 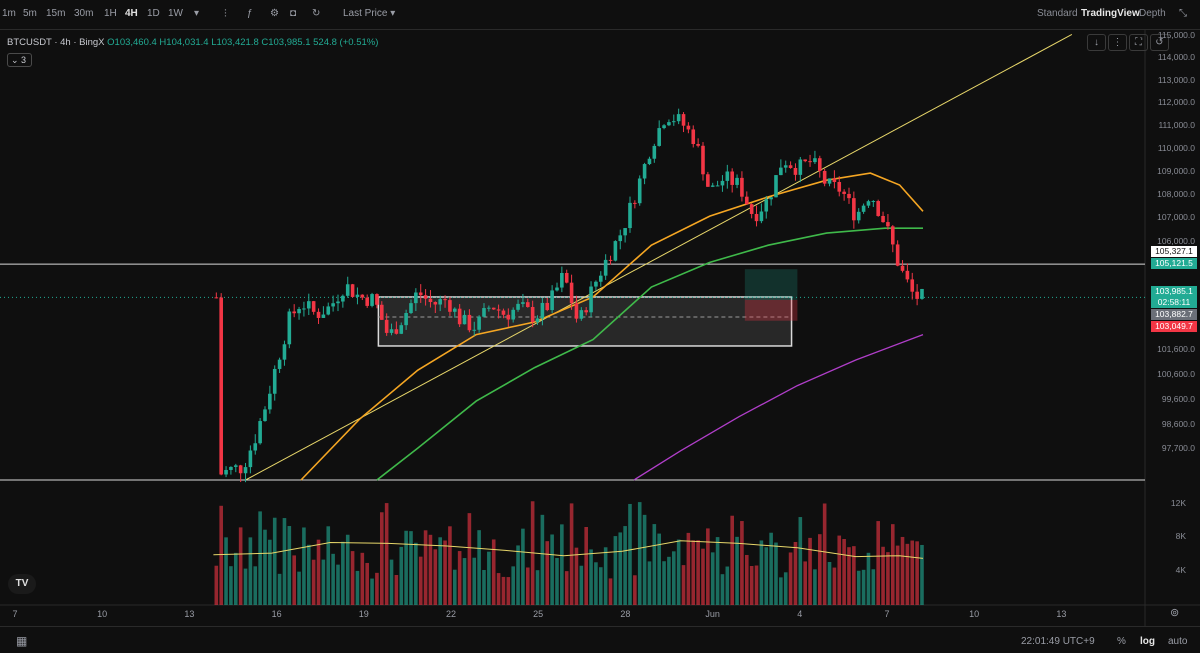 What do you see at coordinates (197, 13) in the screenshot?
I see `timeframe-dropdown-icon: ▾` at bounding box center [197, 13].